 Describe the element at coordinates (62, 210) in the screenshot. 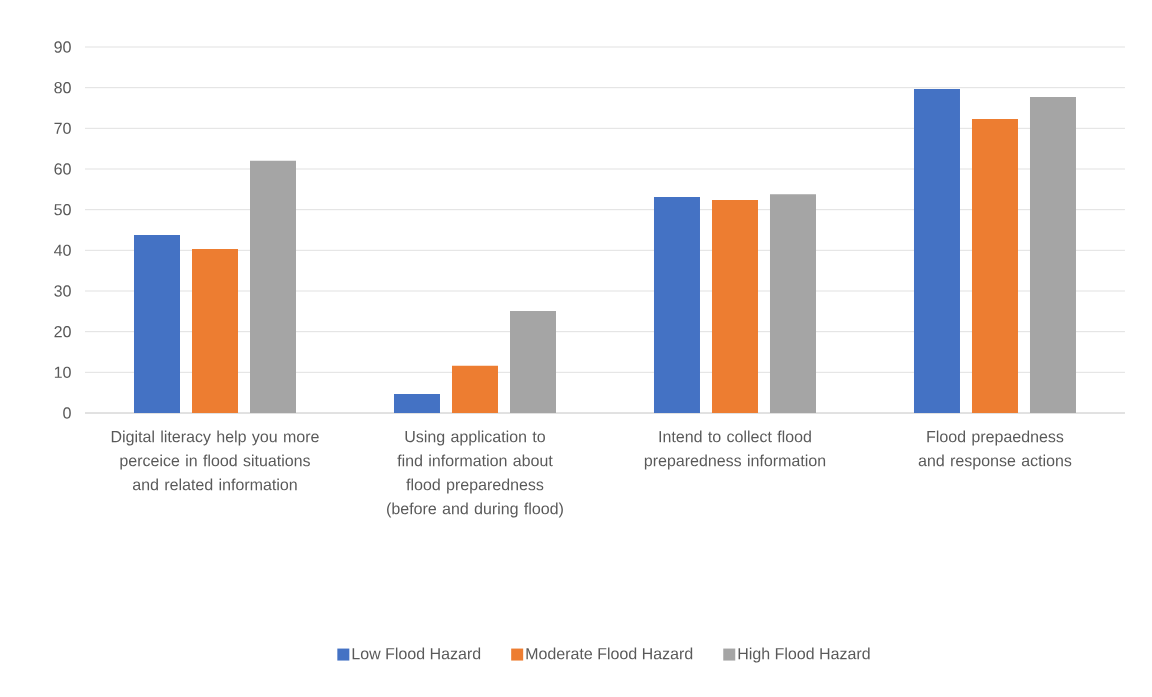

I see `y-tick-label: 50` at that location.